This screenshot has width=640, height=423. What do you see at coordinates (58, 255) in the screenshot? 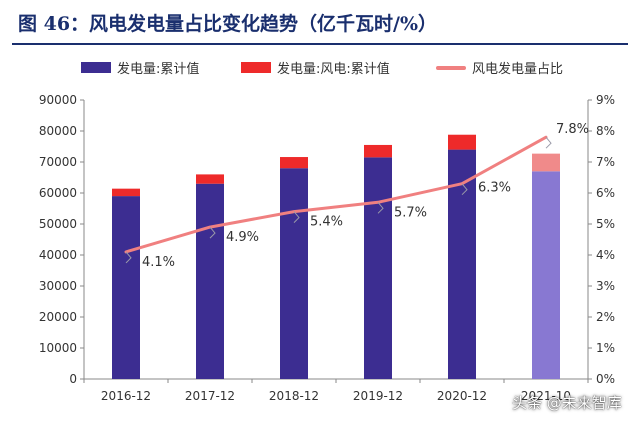
I see `y-tick-label-left: 40000` at bounding box center [58, 255].